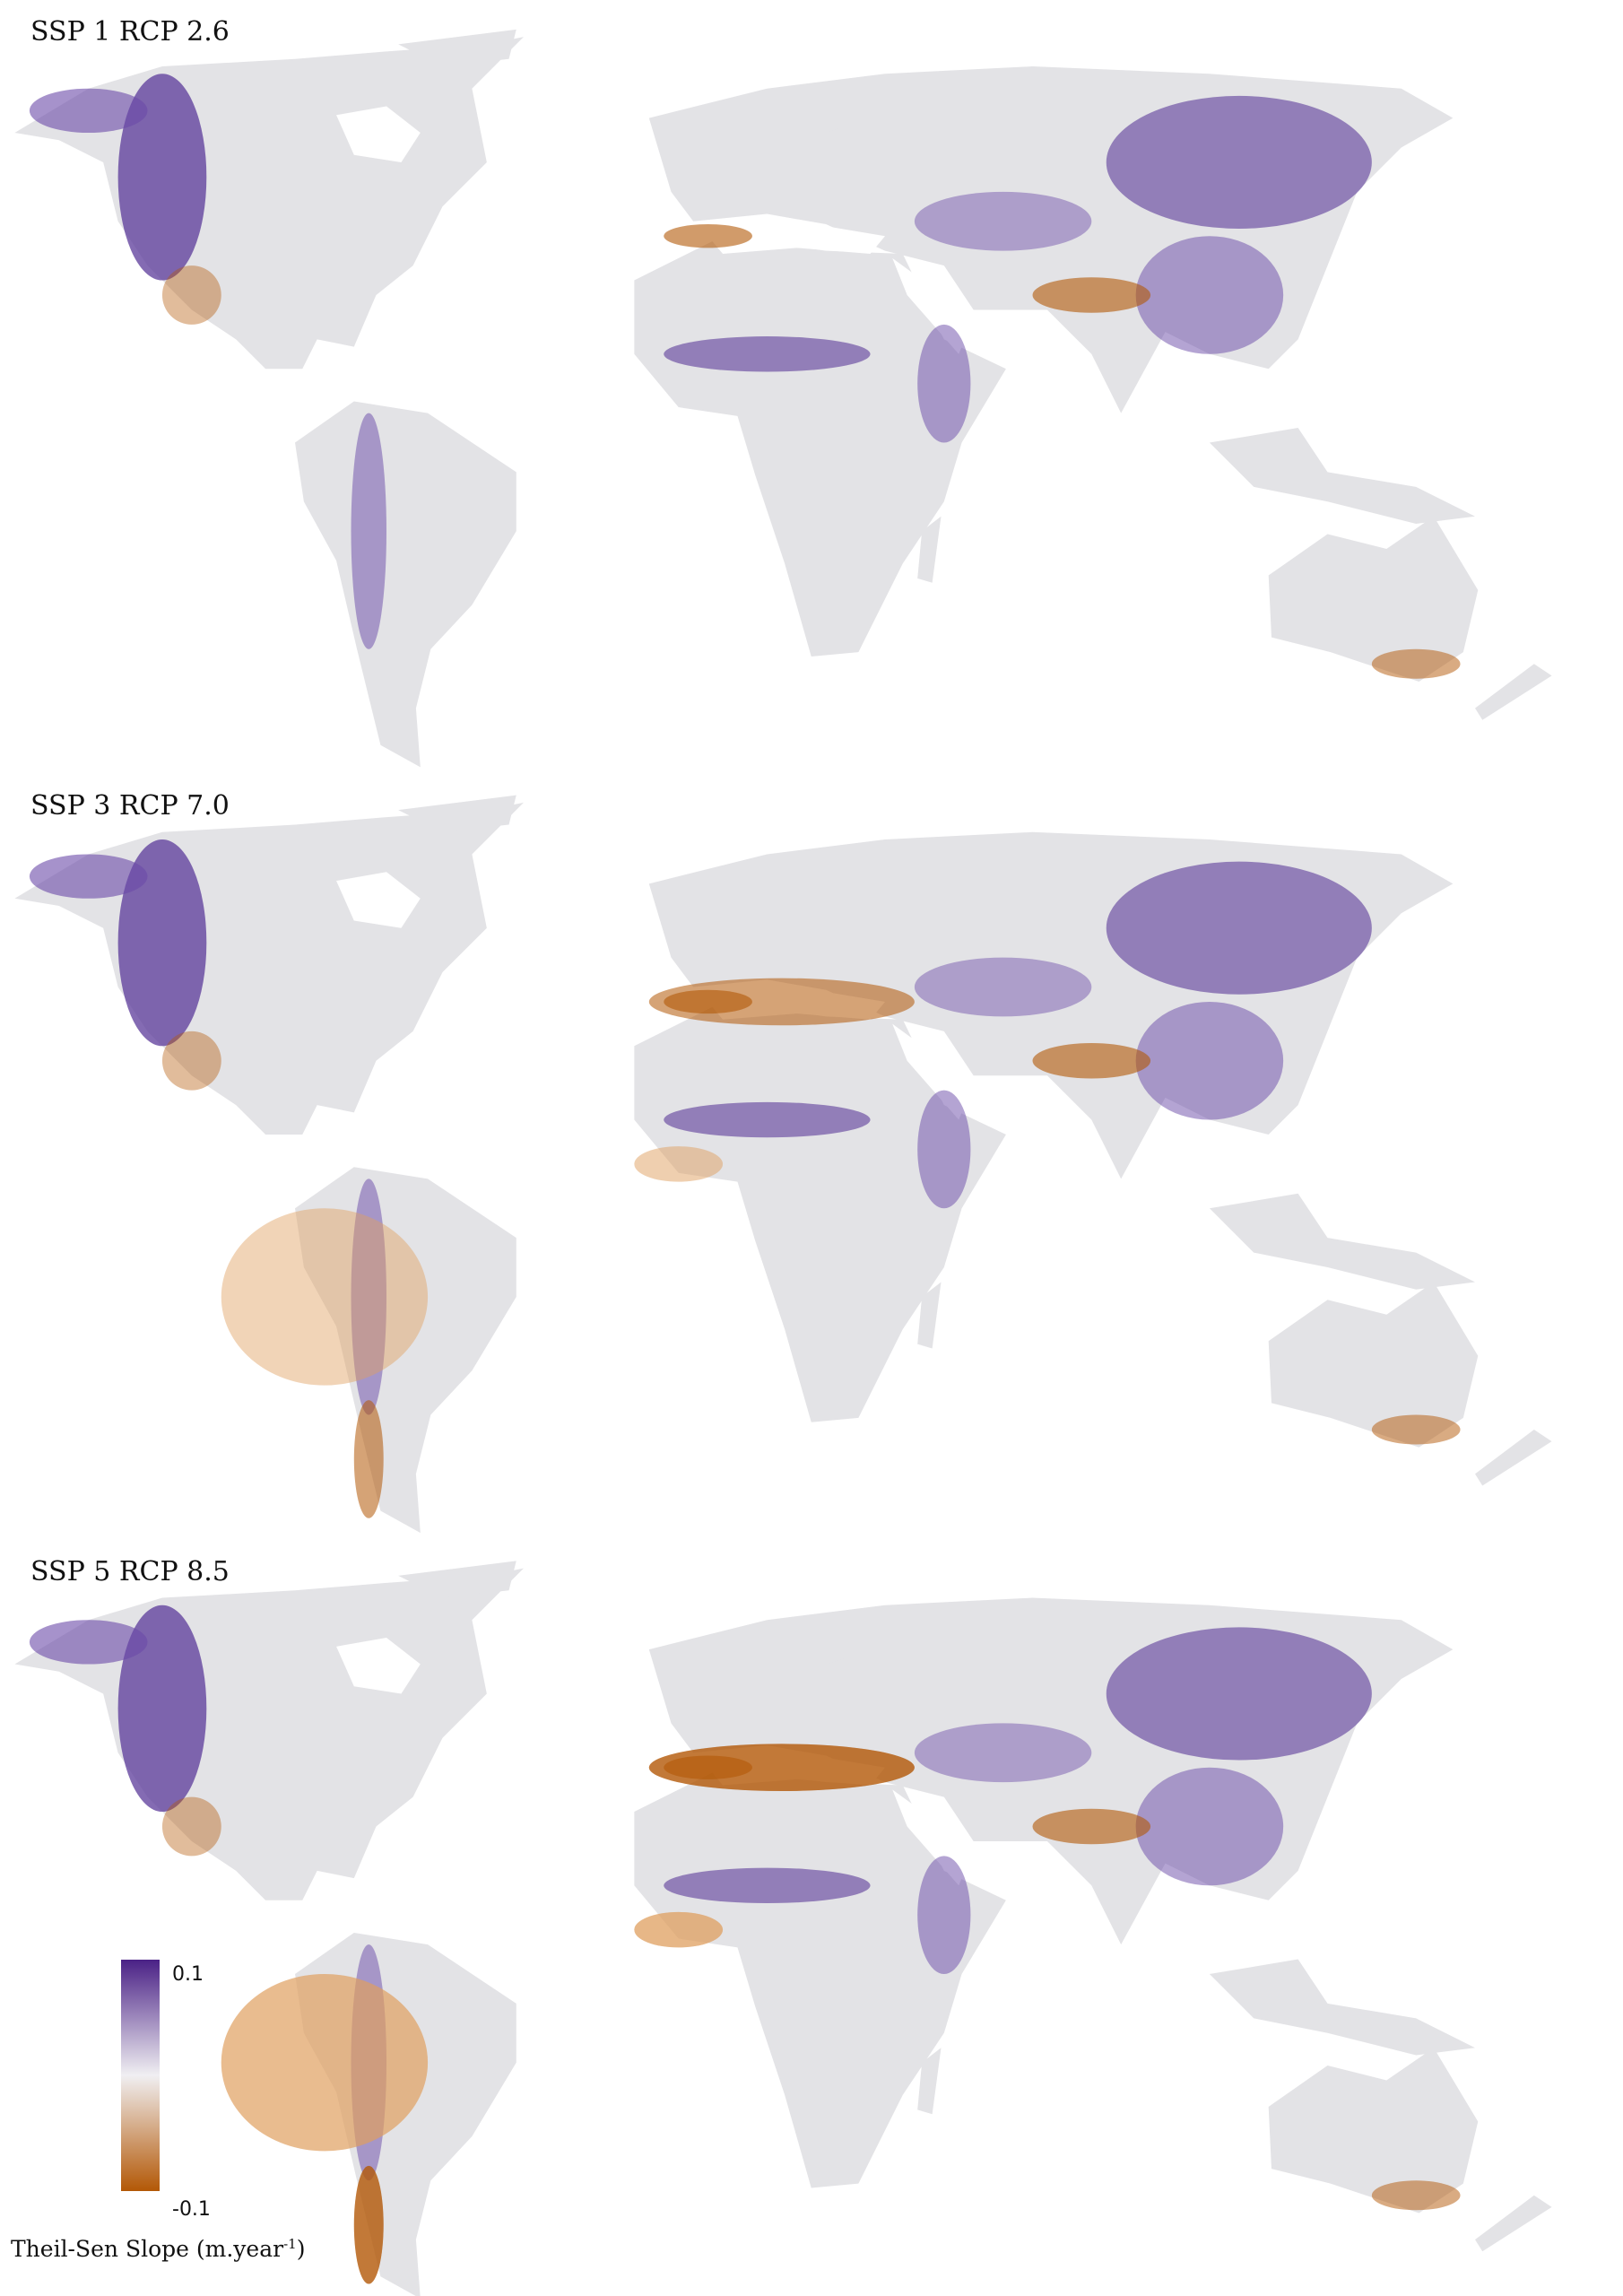 The height and width of the screenshot is (2296, 1623). I want to click on panel-title: SSP 1 RCP 2.6, so click(130, 32).